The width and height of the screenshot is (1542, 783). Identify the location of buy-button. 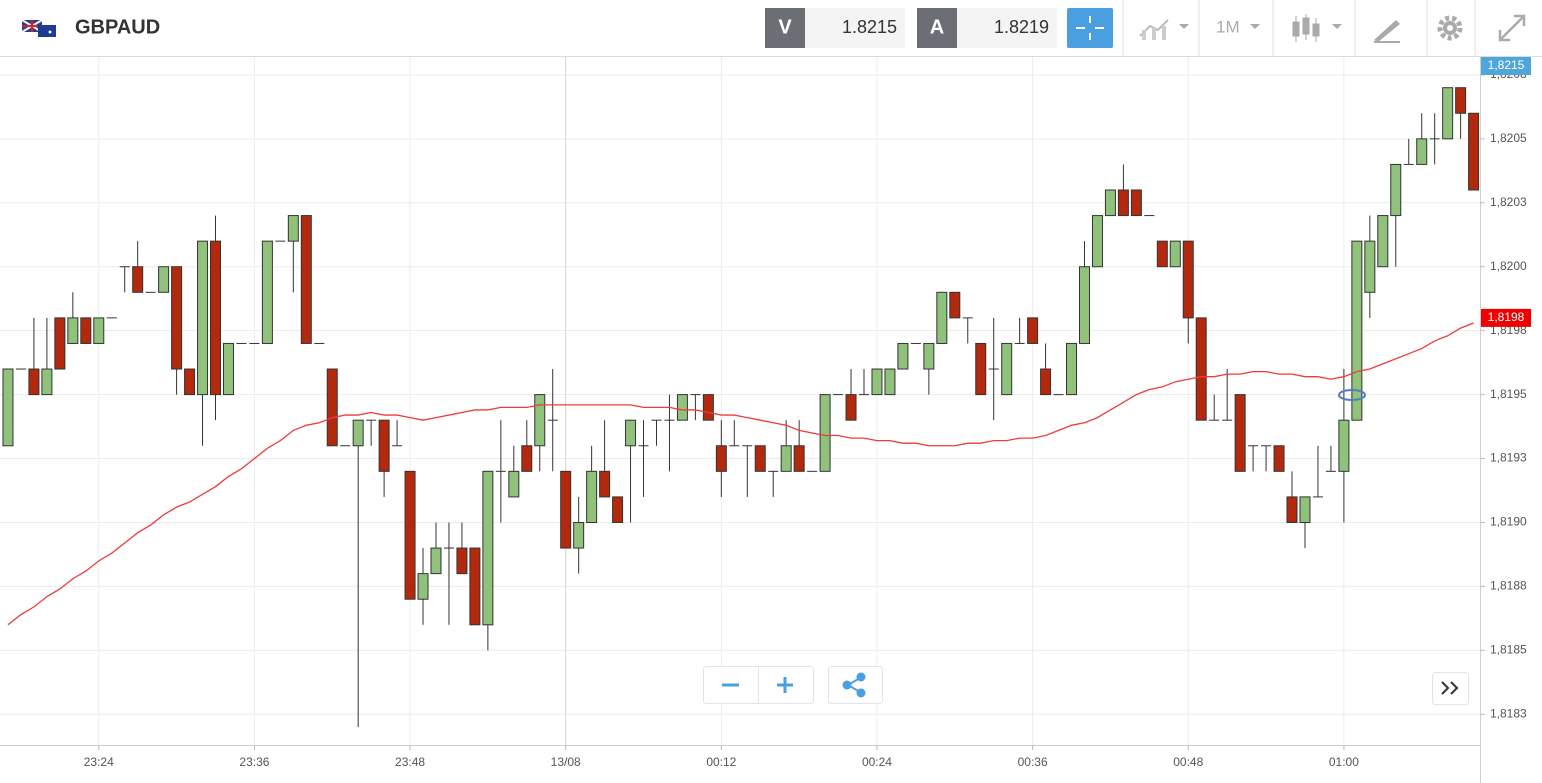
(937, 28).